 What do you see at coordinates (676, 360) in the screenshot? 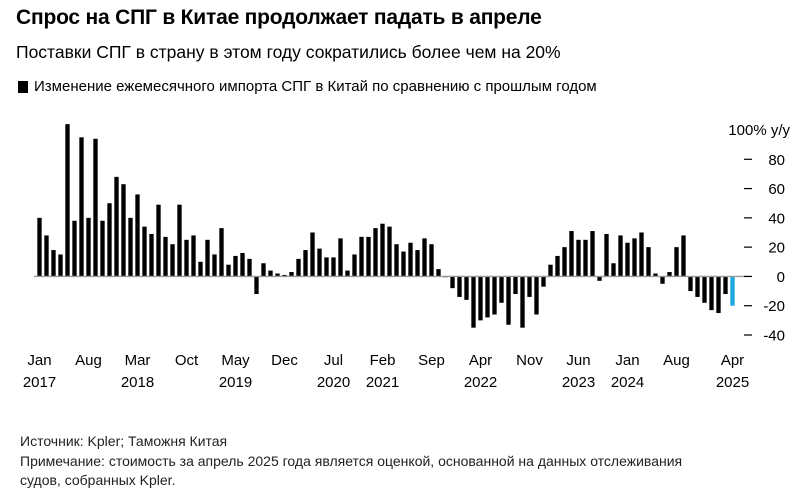
I see `x-tick-label-month: Aug` at bounding box center [676, 360].